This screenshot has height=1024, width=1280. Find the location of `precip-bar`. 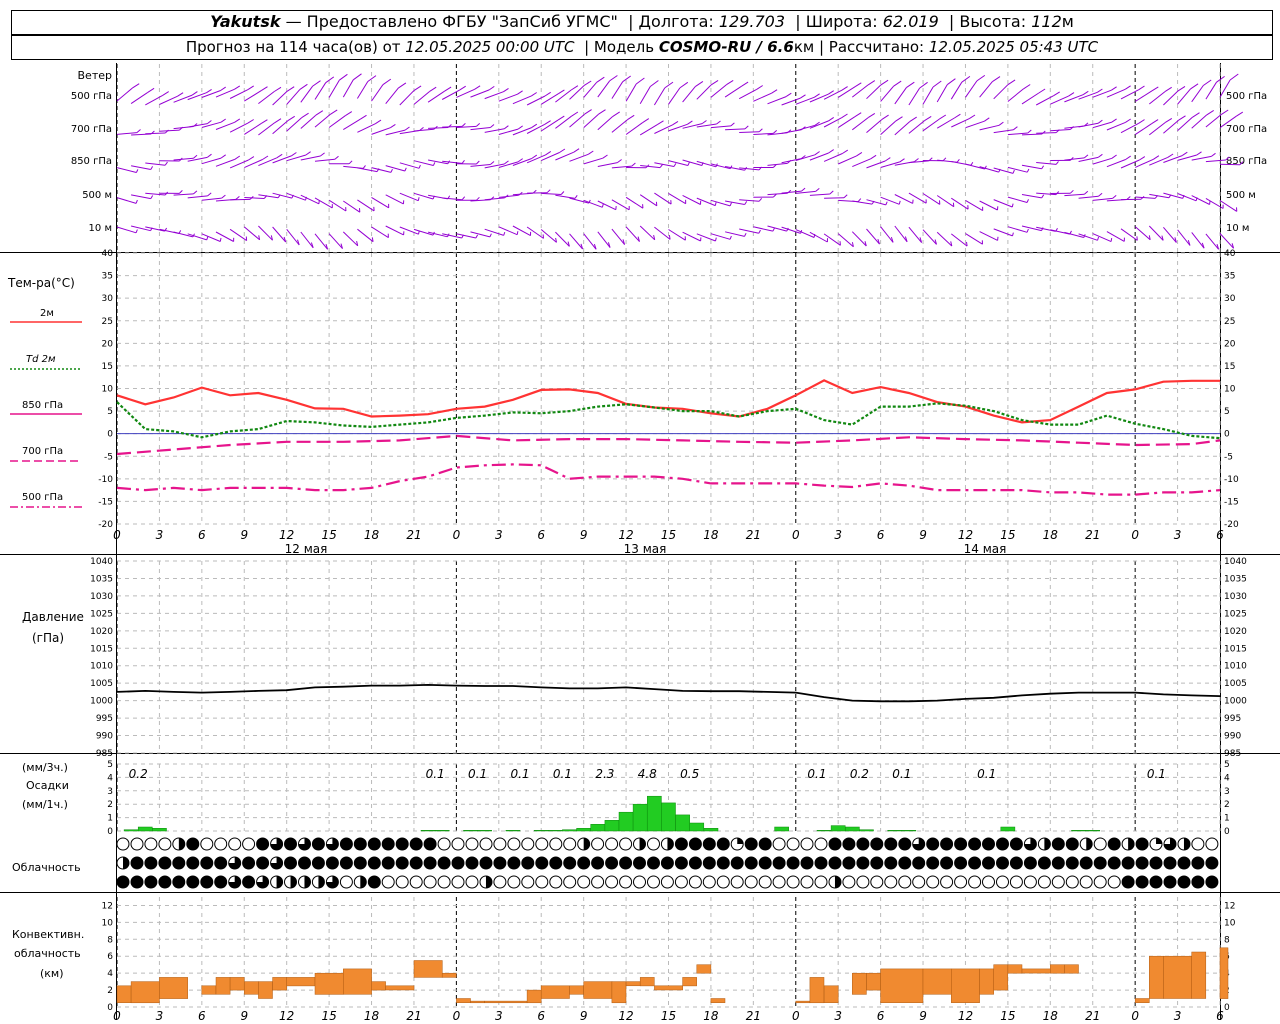

precip-bar is located at coordinates (682, 823).